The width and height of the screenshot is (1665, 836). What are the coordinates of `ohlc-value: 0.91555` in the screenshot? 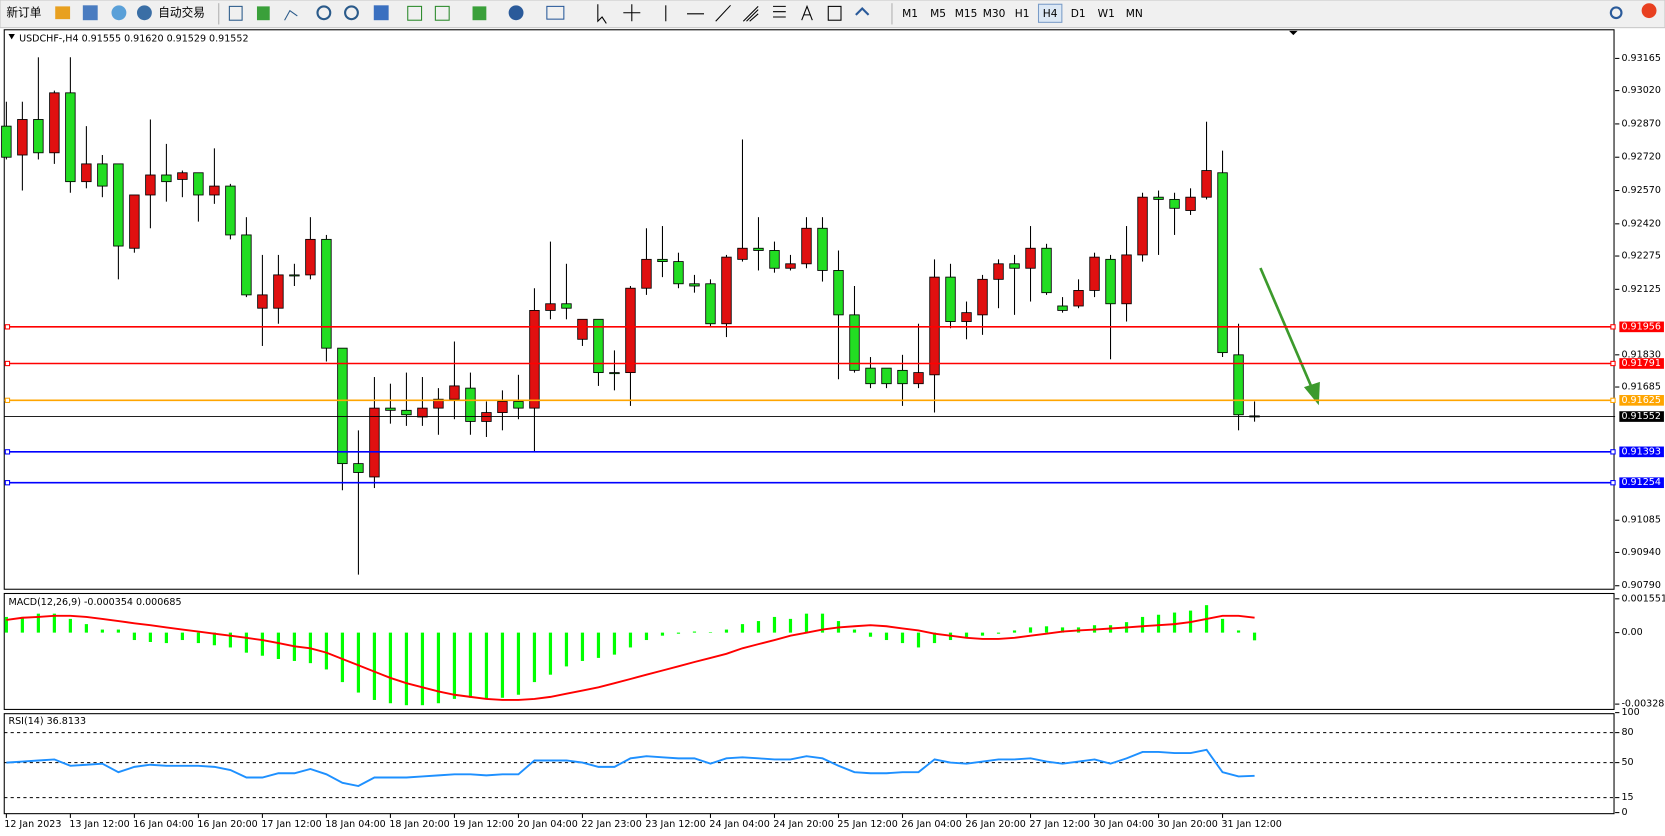 It's located at (101, 38).